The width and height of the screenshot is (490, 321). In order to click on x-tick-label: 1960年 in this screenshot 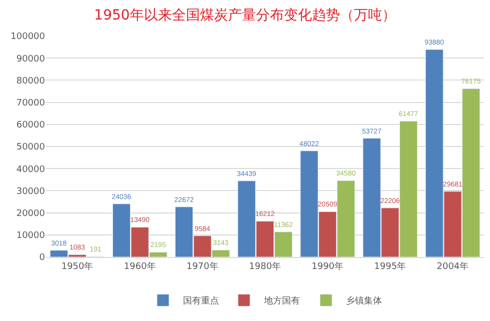, I will do `click(140, 266)`.